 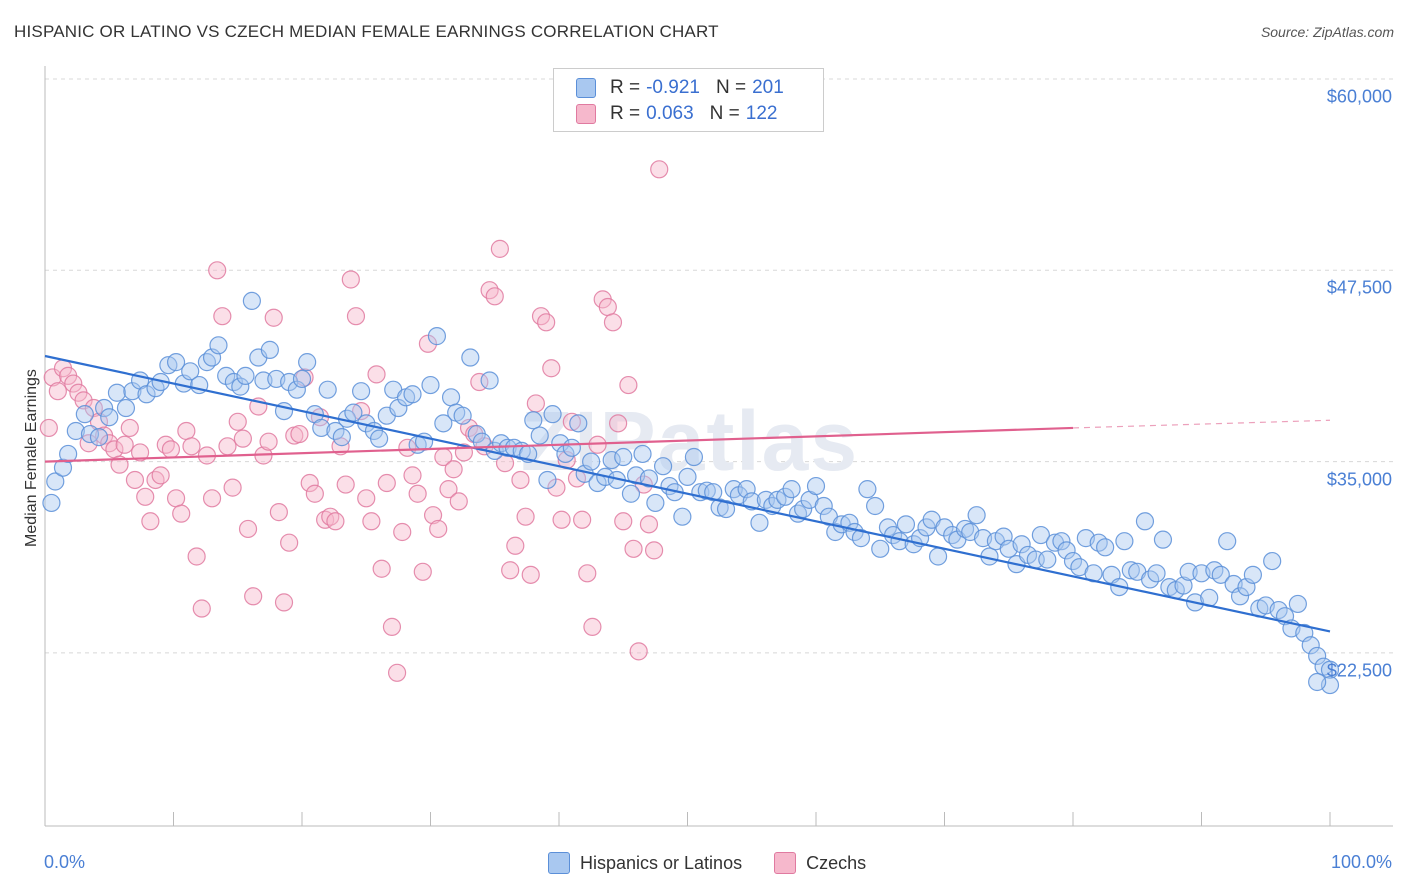 I want to click on source-label: Source: ZipAtlas.com, so click(x=1327, y=32).